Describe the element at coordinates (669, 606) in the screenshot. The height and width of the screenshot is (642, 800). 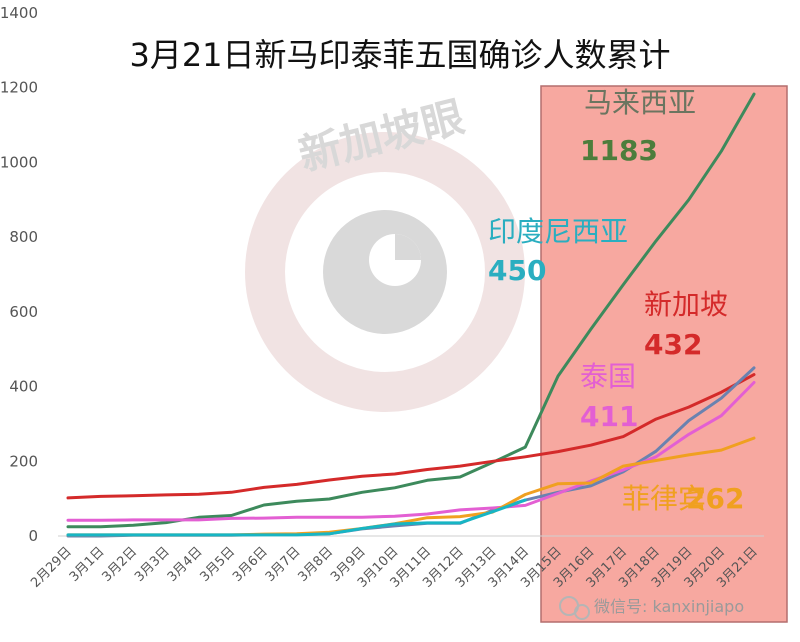
I see `wechat-id: 微信号: kanxinjiapo` at that location.